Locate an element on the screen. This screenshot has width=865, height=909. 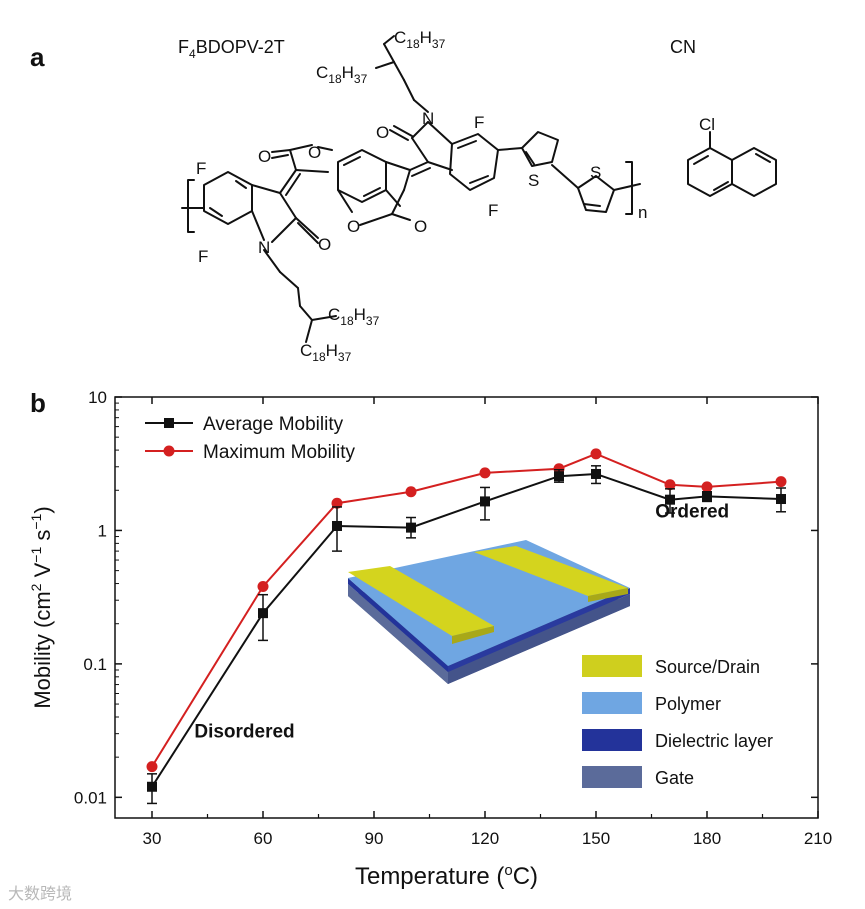
y-tick-label: 10 is located at coordinates (97, 397).